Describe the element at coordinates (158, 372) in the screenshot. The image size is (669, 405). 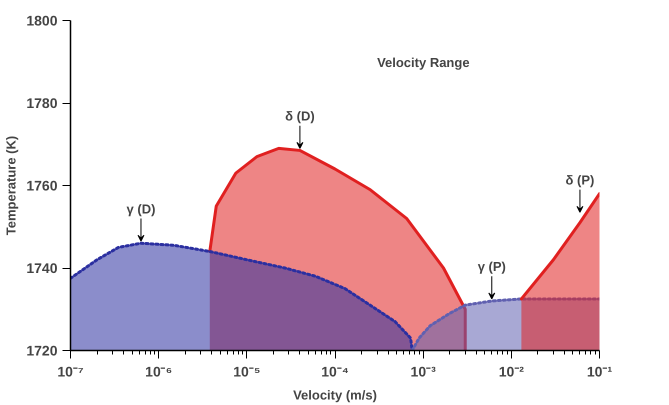
I see `x-tick-label: 10⁻⁶` at that location.